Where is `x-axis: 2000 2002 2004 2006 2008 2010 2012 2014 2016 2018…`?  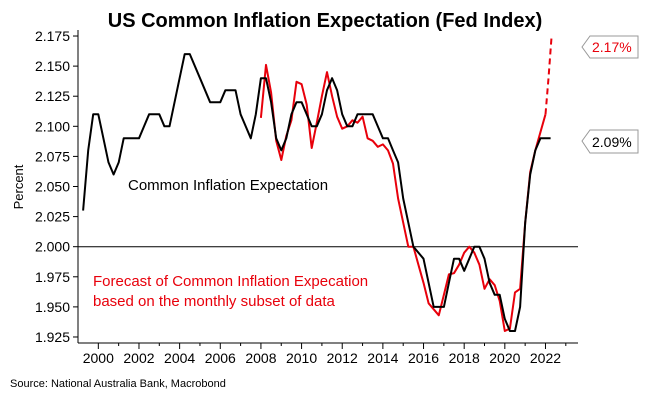 x-axis: 2000 2002 2004 2006 2008 2010 2012 2014 2016 2018… is located at coordinates (325, 354).